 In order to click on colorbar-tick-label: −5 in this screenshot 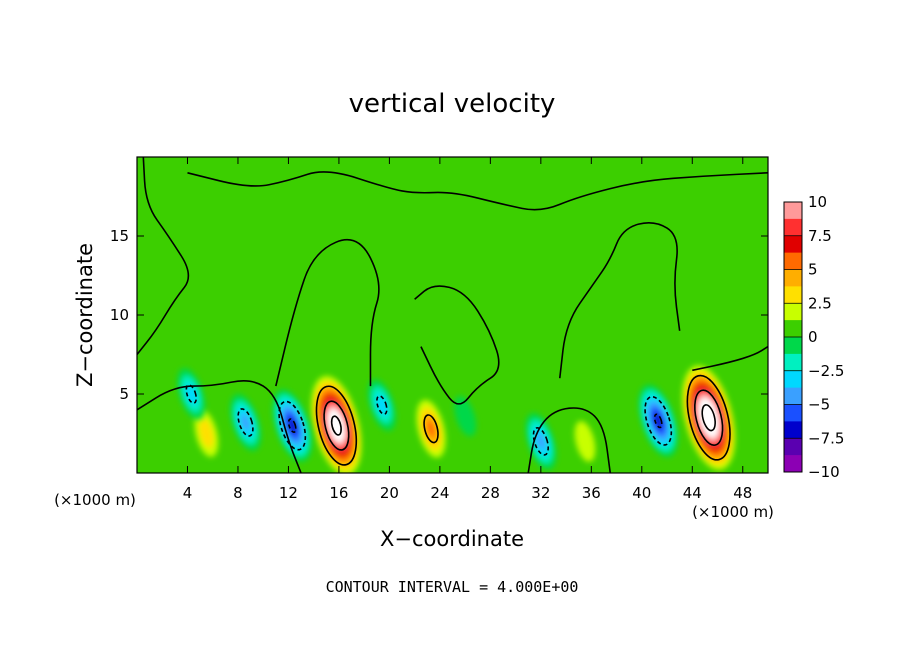, I will do `click(819, 405)`.